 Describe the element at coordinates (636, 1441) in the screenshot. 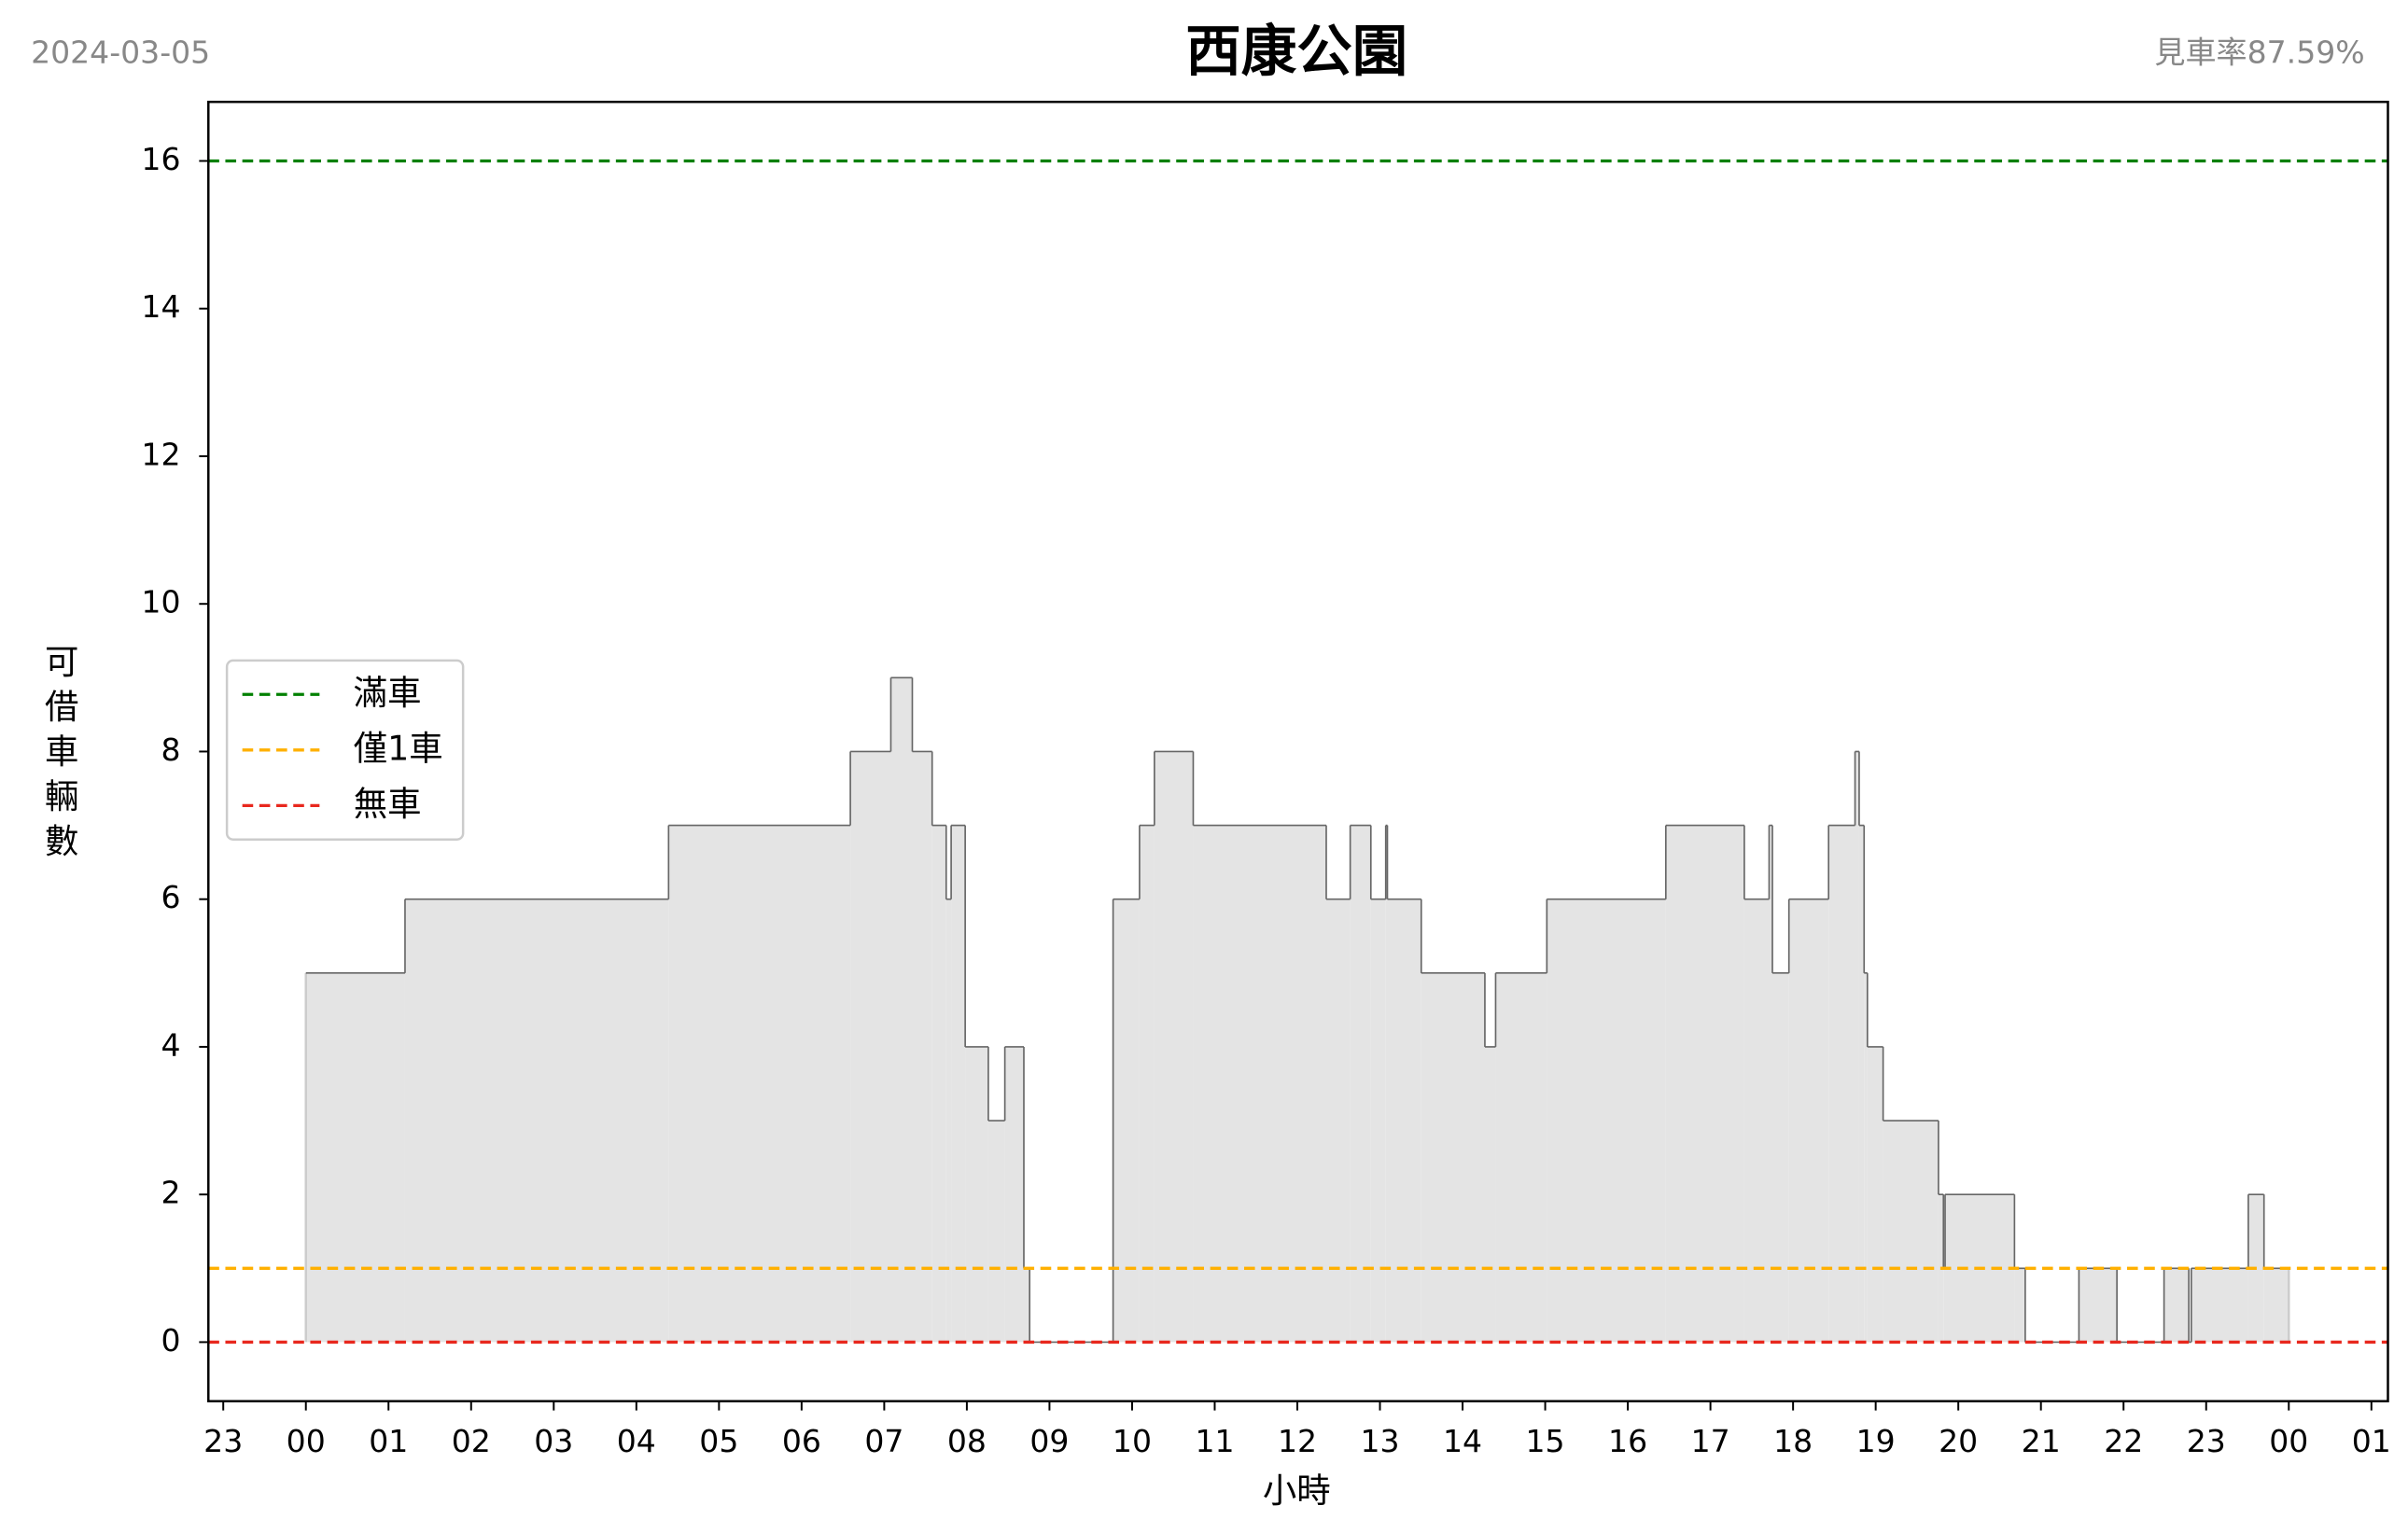

I see `x-tick-label: 04` at that location.